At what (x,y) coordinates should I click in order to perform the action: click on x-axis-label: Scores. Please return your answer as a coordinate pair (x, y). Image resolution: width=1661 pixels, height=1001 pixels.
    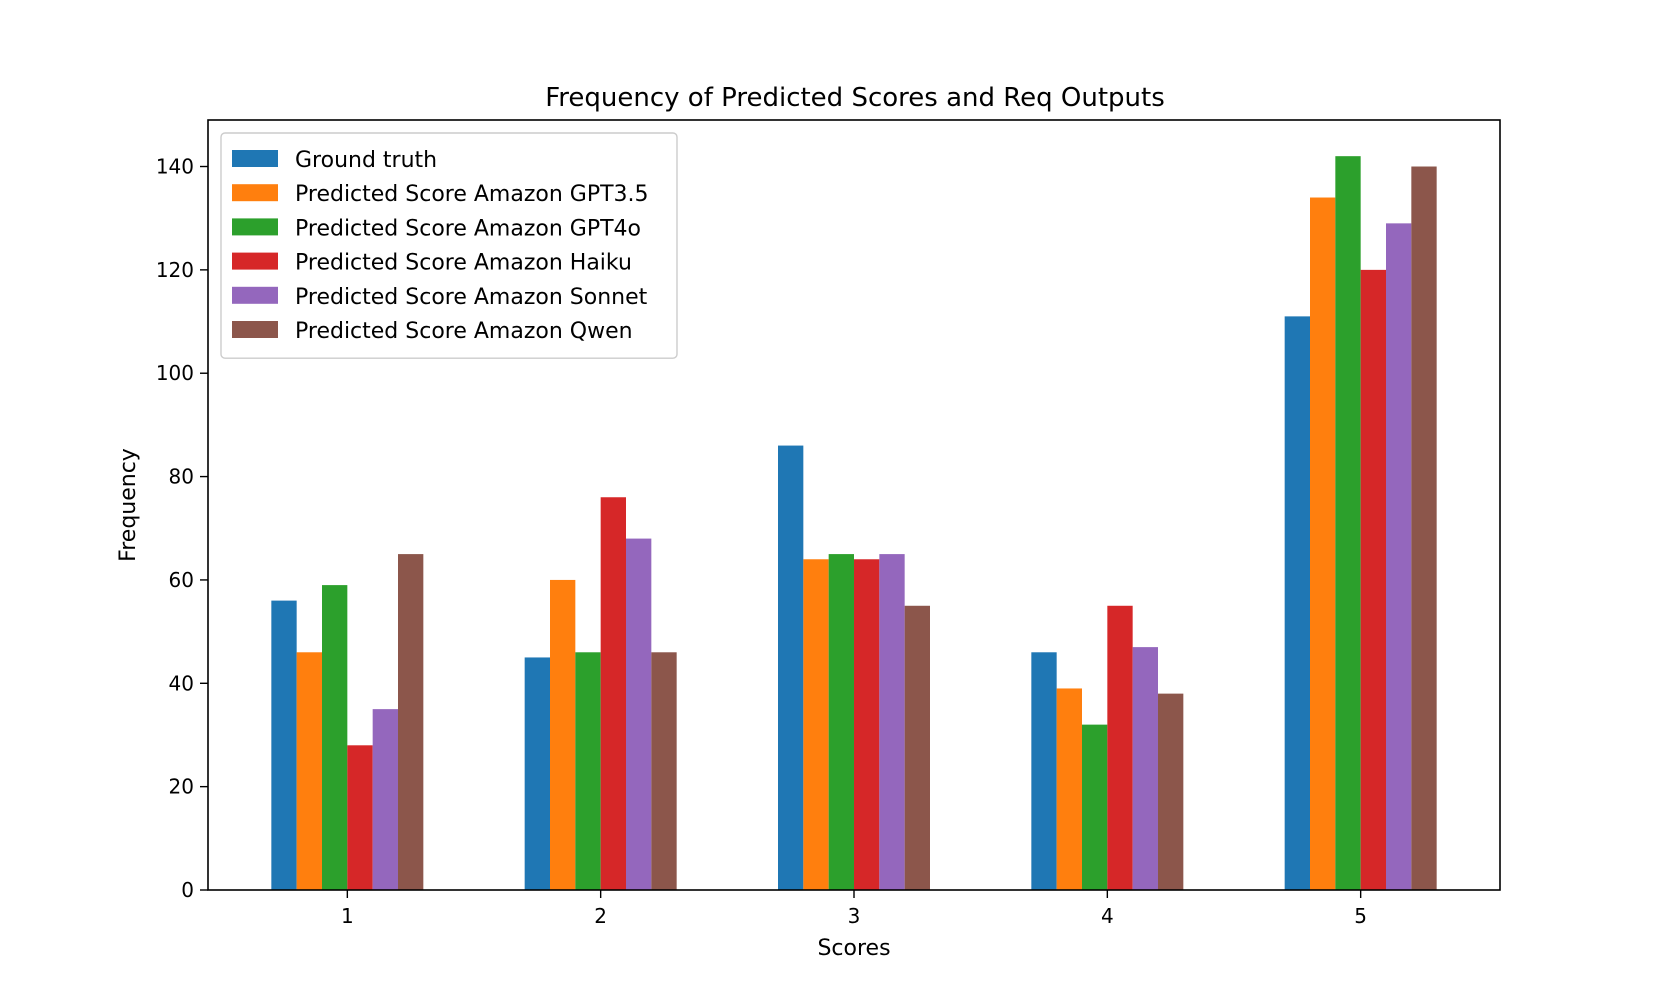
    Looking at the image, I should click on (853, 948).